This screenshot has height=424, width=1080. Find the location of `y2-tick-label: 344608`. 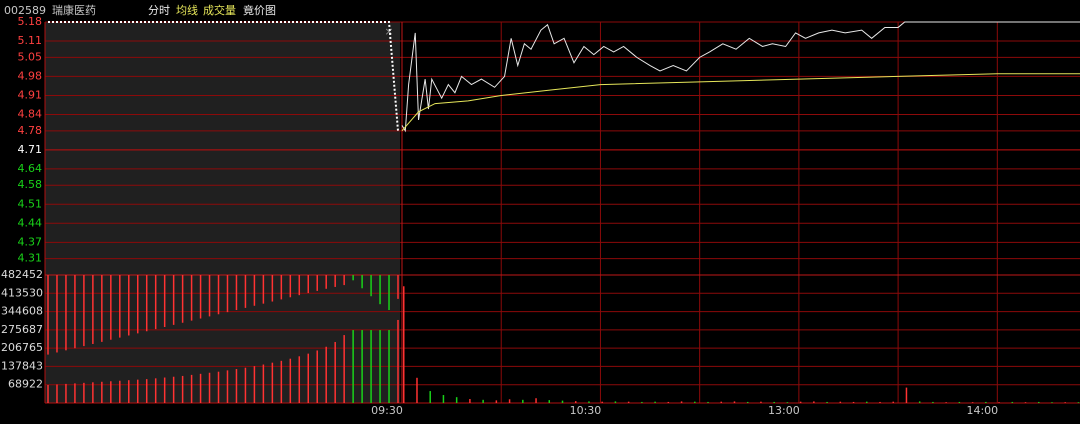

y2-tick-label: 344608 is located at coordinates (22, 311).